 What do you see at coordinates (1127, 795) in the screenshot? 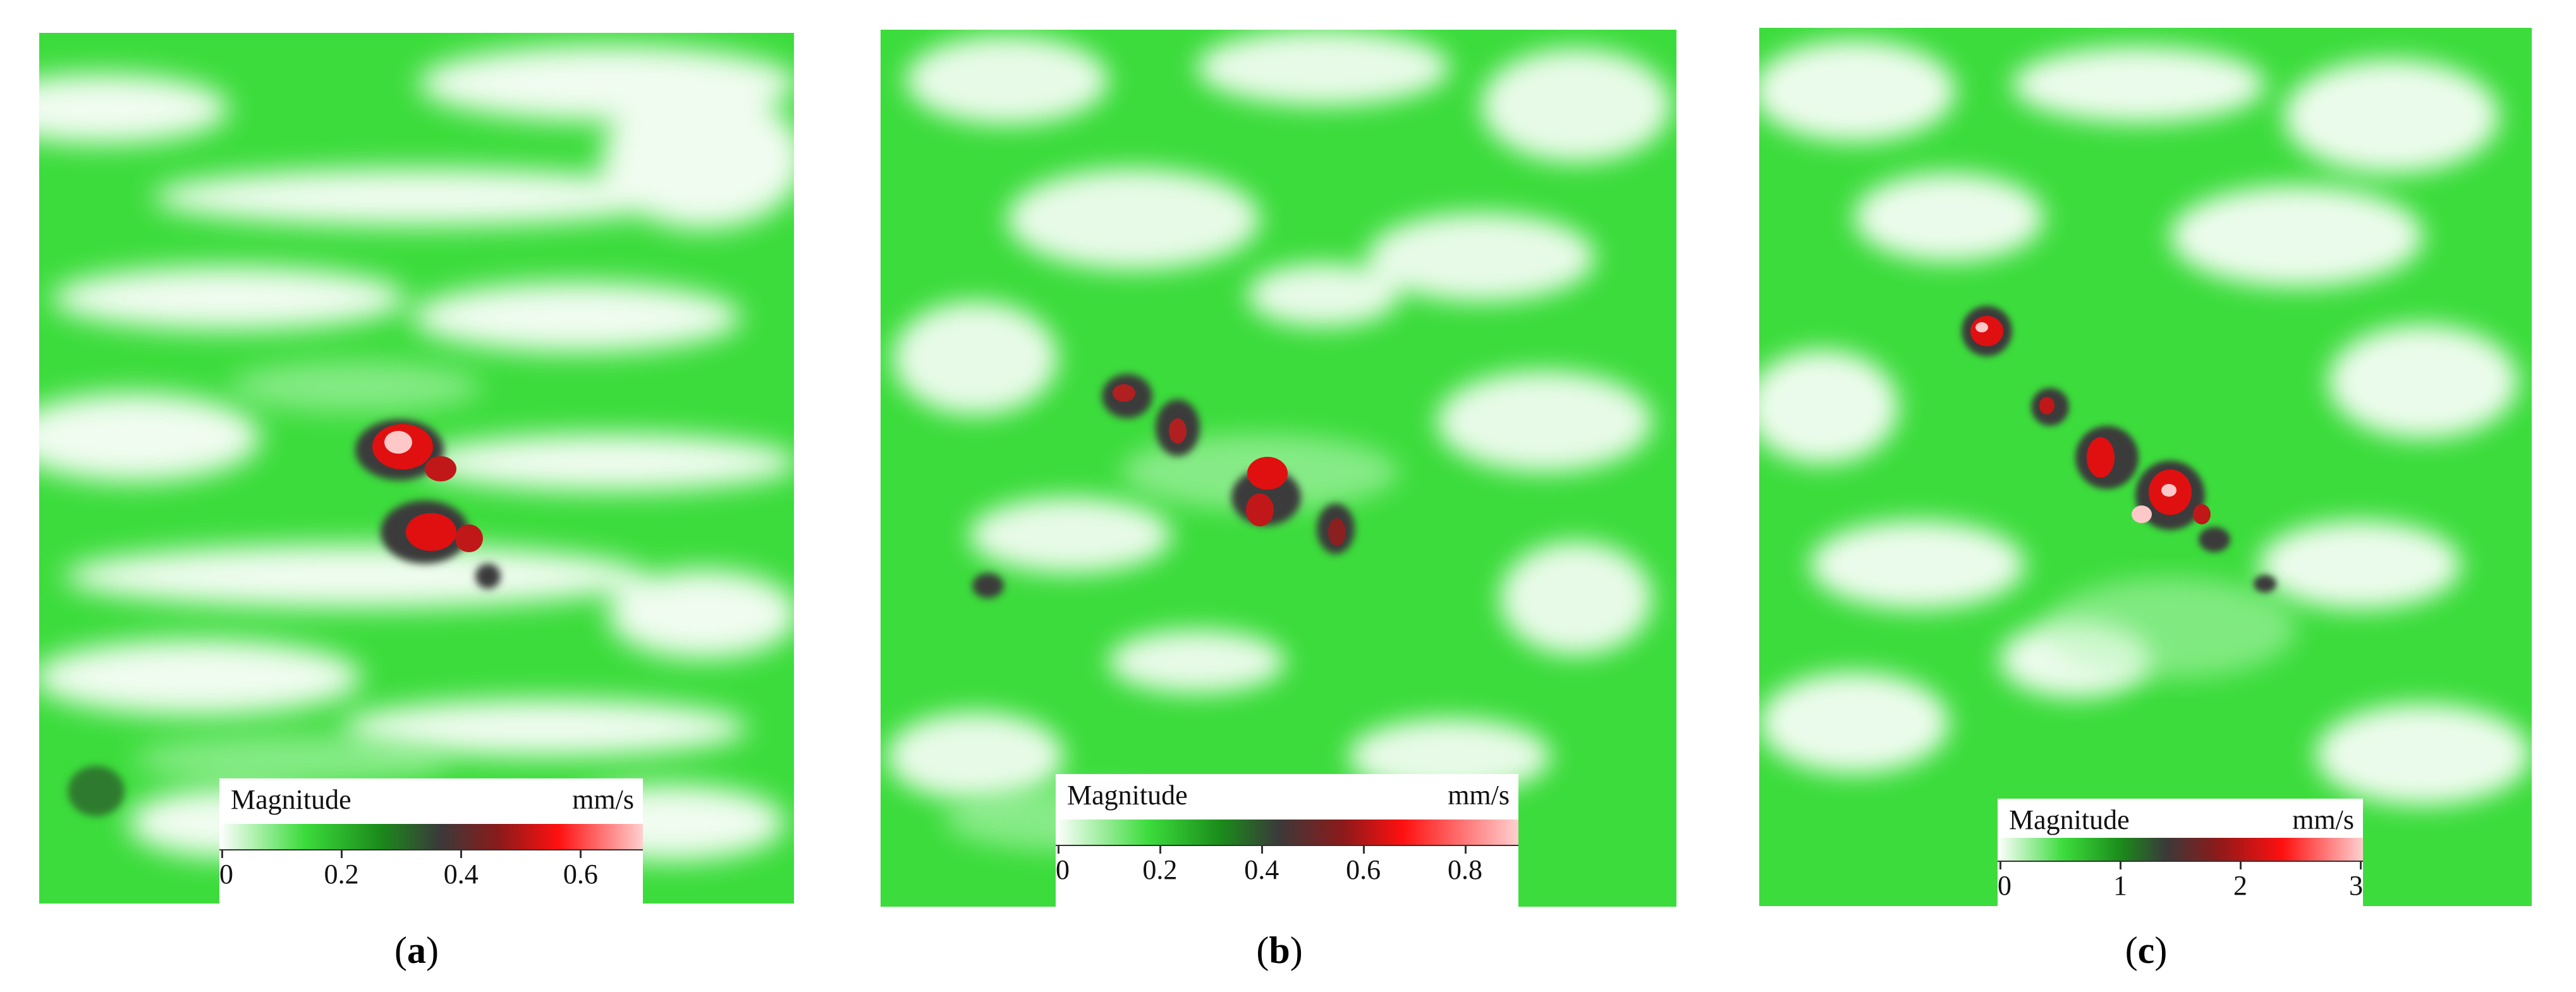
I see `legend-title-b: Magnitude` at bounding box center [1127, 795].